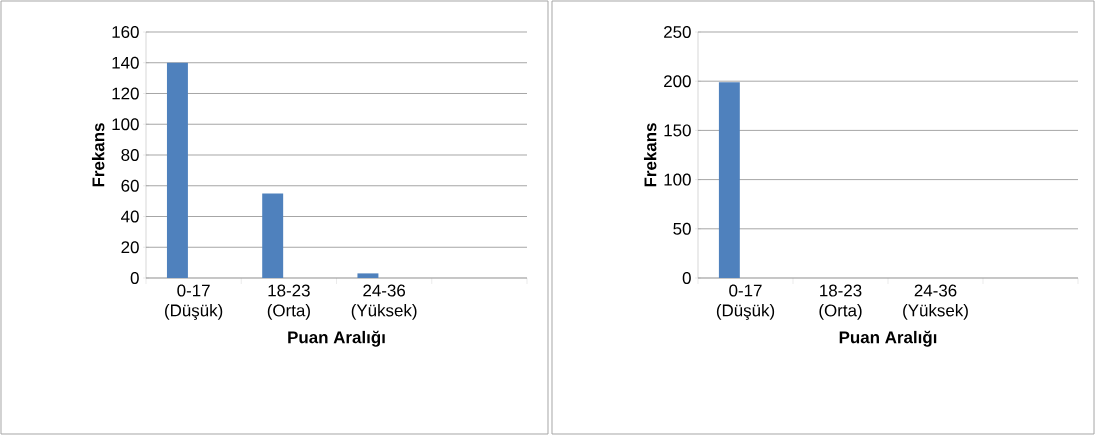  Describe the element at coordinates (682, 228) in the screenshot. I see `y-tick-label: 50` at that location.